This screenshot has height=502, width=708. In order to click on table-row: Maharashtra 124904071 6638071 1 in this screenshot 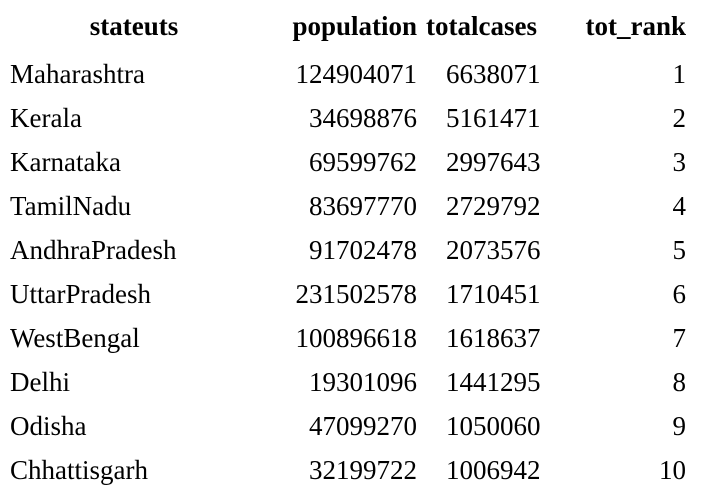, I will do `click(354, 74)`.